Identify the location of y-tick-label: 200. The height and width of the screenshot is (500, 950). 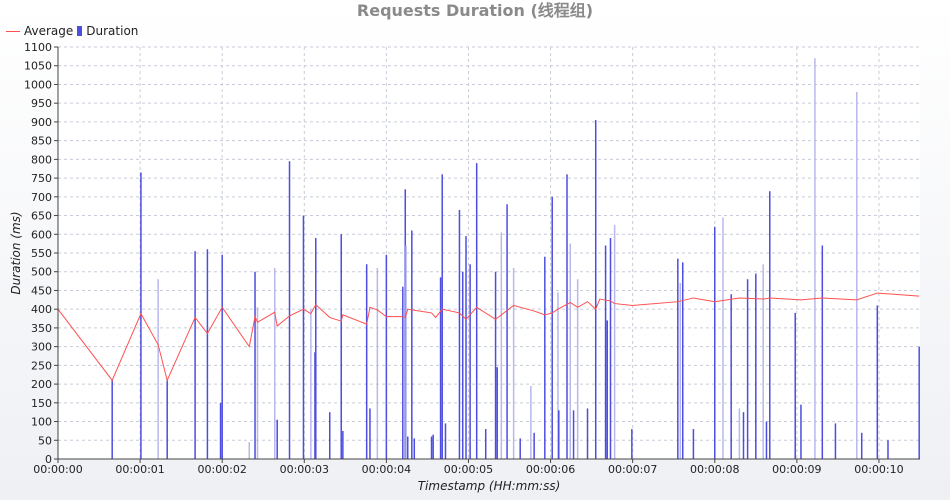
(41, 384).